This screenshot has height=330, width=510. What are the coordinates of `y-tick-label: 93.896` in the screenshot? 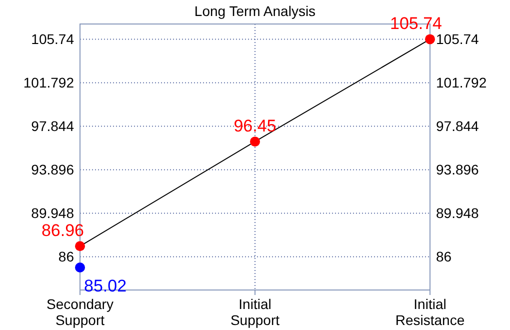 It's located at (52, 170).